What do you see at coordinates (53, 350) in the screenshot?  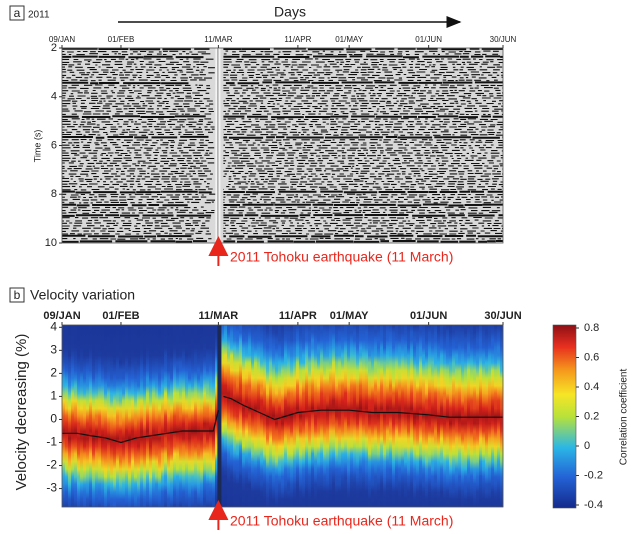 I see `y-tick-label: 3` at bounding box center [53, 350].